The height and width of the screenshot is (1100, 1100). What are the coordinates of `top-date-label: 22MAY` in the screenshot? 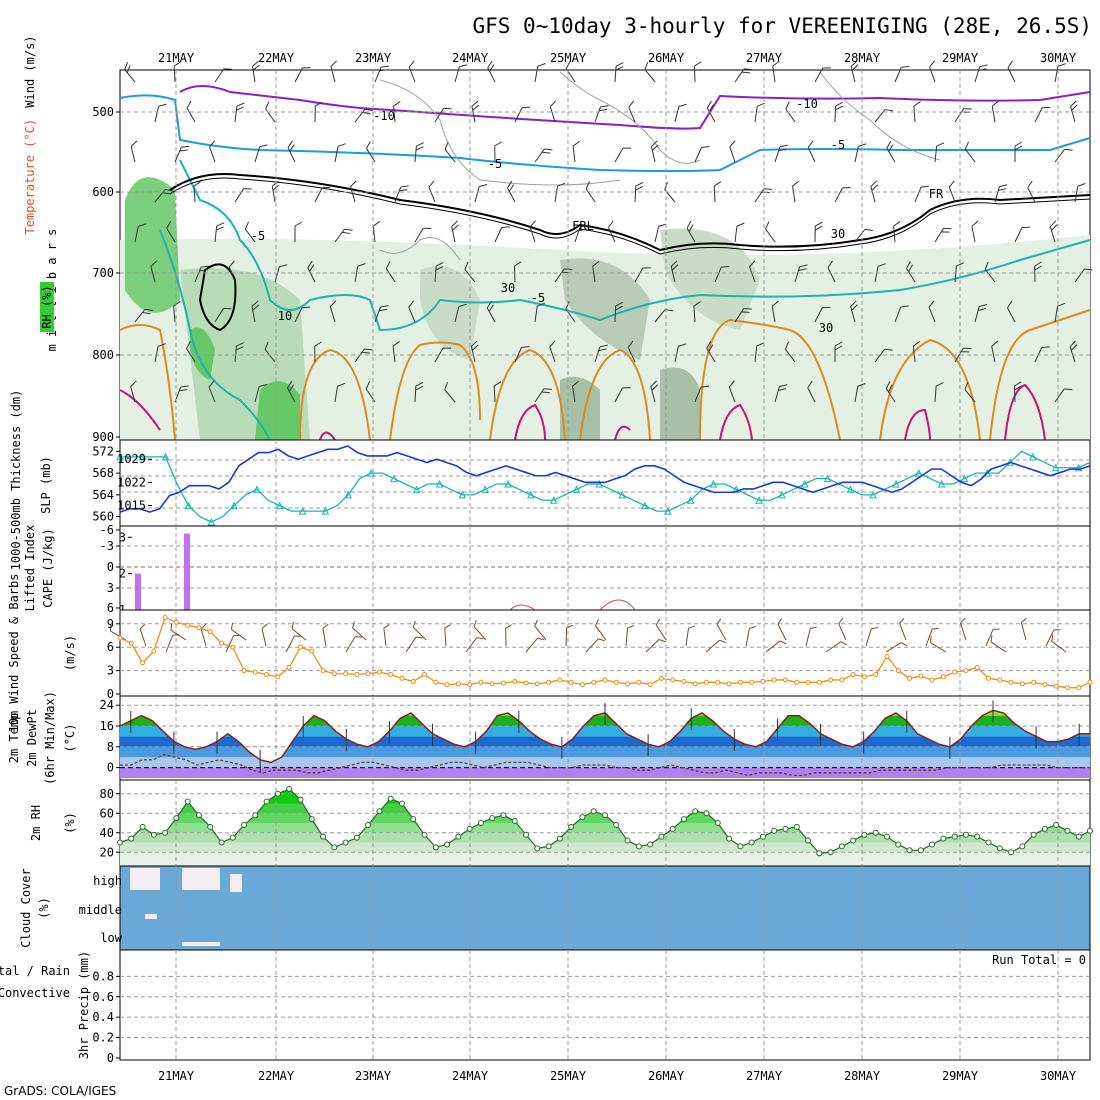 It's located at (276, 58).